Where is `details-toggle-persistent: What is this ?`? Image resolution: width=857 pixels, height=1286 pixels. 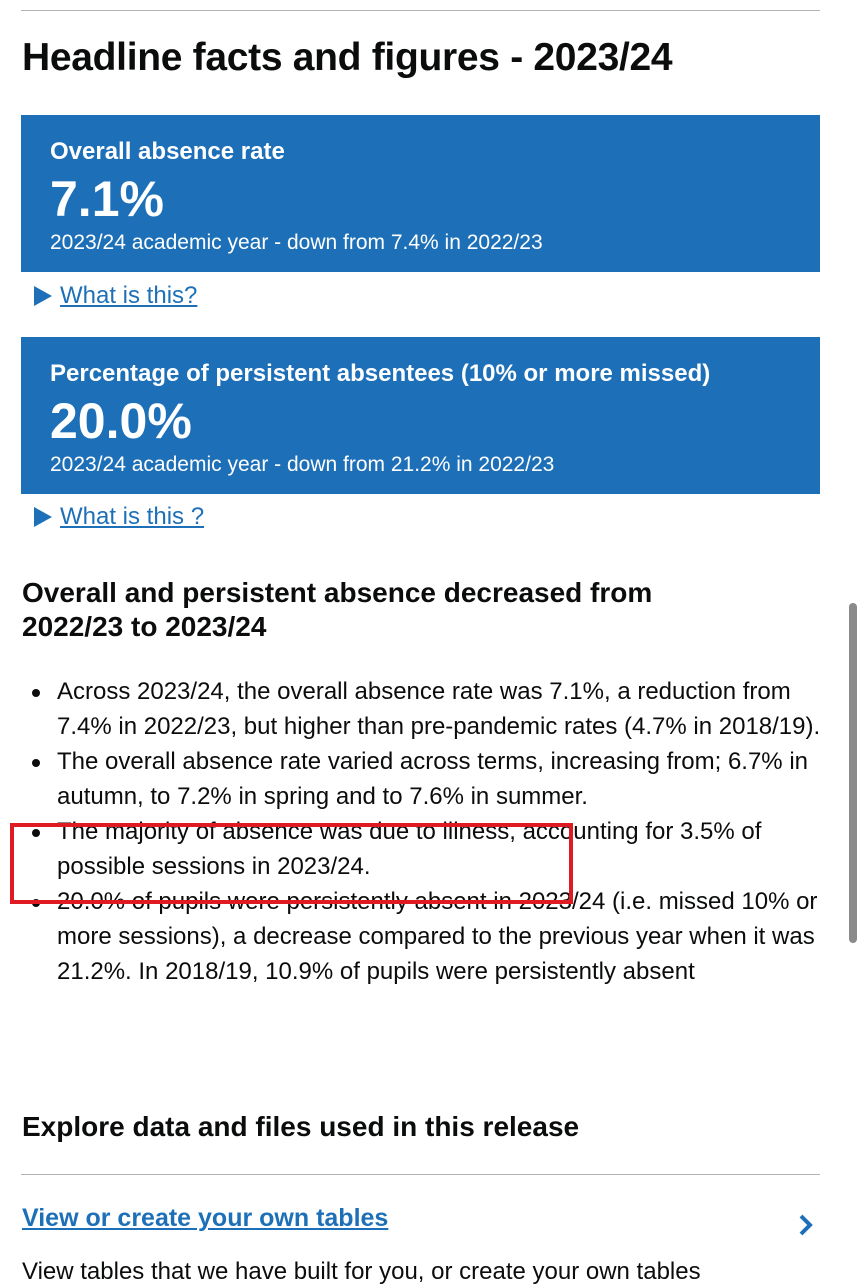
details-toggle-persistent: What is this ? is located at coordinates (119, 517).